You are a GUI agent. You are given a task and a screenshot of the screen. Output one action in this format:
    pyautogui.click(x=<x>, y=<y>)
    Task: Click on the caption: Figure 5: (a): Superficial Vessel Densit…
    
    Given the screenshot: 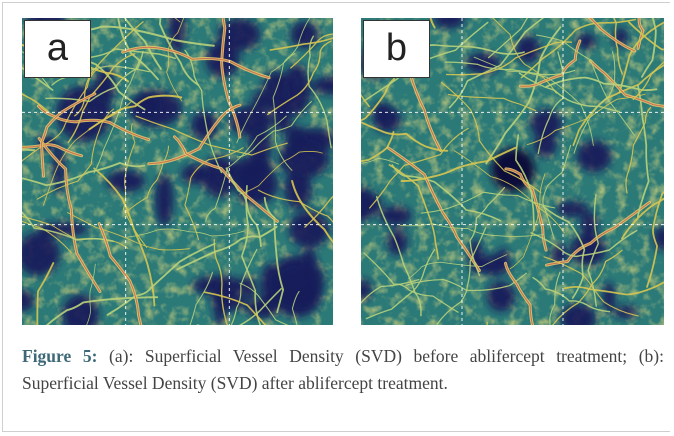 What is the action you would take?
    pyautogui.click(x=343, y=369)
    